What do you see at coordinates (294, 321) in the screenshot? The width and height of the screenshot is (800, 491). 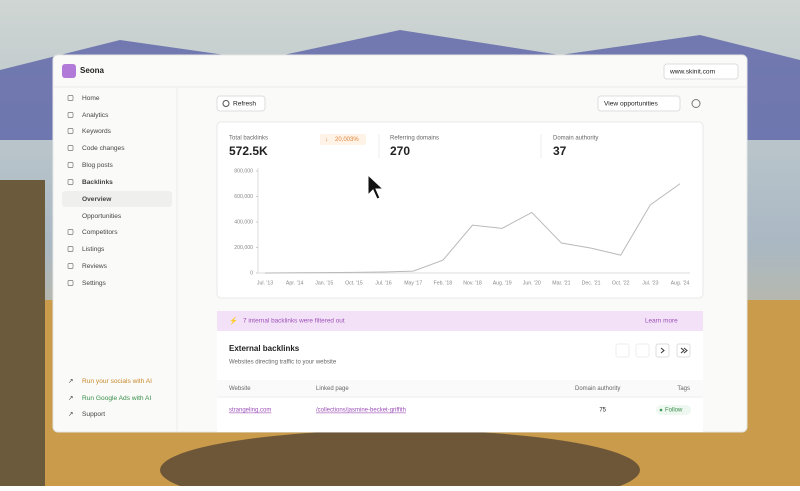 I see `banner-text: 7 internal backlinks were filtered out` at bounding box center [294, 321].